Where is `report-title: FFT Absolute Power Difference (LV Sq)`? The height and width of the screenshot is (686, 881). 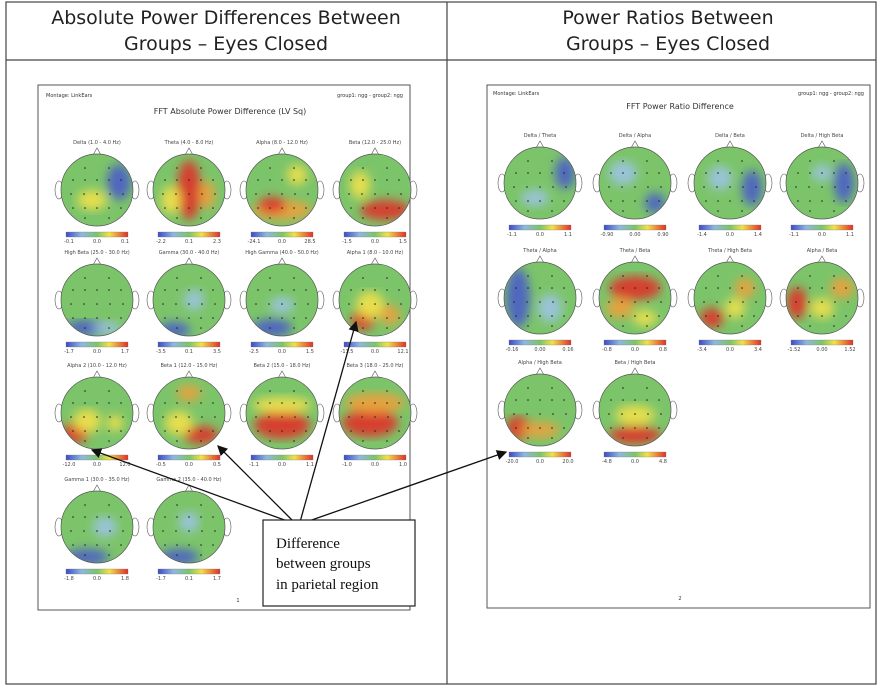 report-title: FFT Absolute Power Difference (LV Sq) is located at coordinates (230, 111).